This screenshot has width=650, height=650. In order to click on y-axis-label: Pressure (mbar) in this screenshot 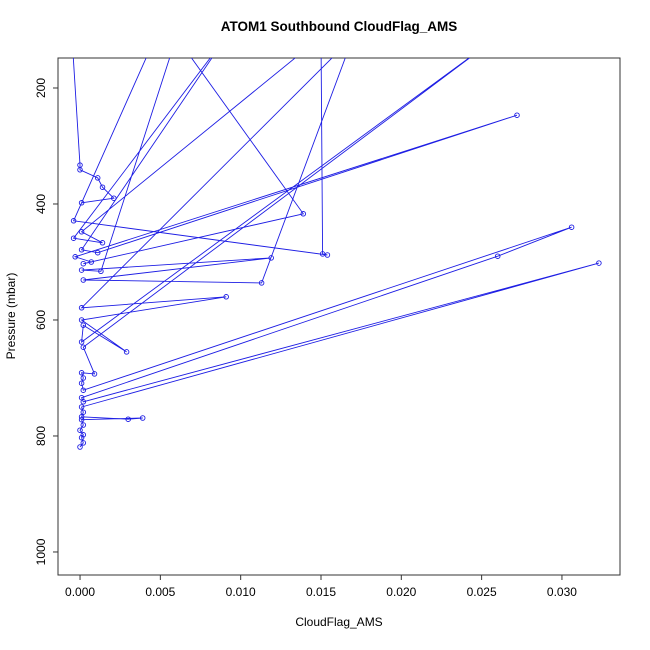, I will do `click(11, 316)`.